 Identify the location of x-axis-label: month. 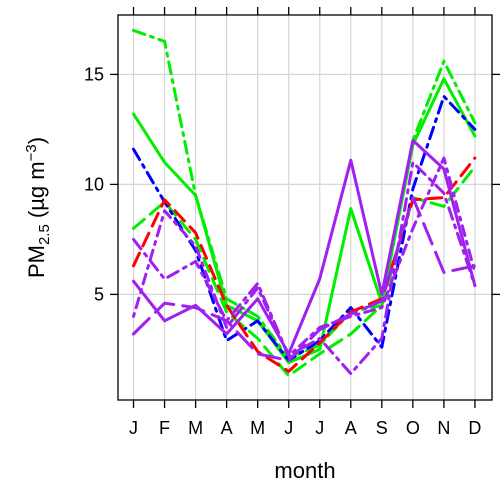
(304, 470).